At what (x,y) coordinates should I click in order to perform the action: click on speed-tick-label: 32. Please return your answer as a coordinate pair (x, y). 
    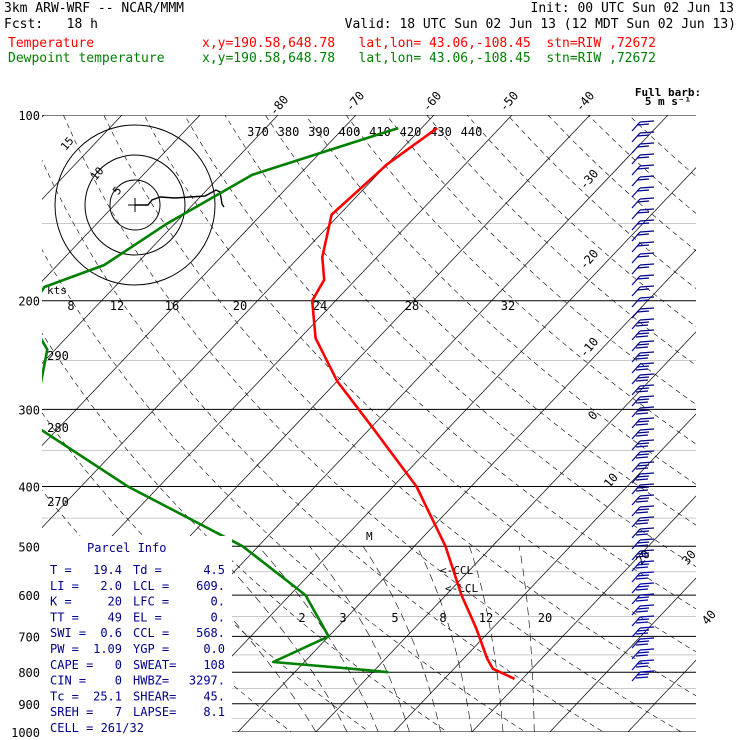
    Looking at the image, I should click on (508, 306).